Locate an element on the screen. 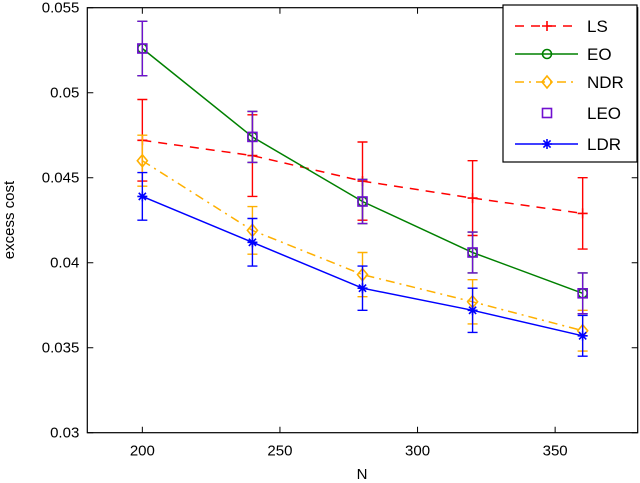 Image resolution: width=640 pixels, height=483 pixels. y-tick-label: 0.05 is located at coordinates (64, 93).